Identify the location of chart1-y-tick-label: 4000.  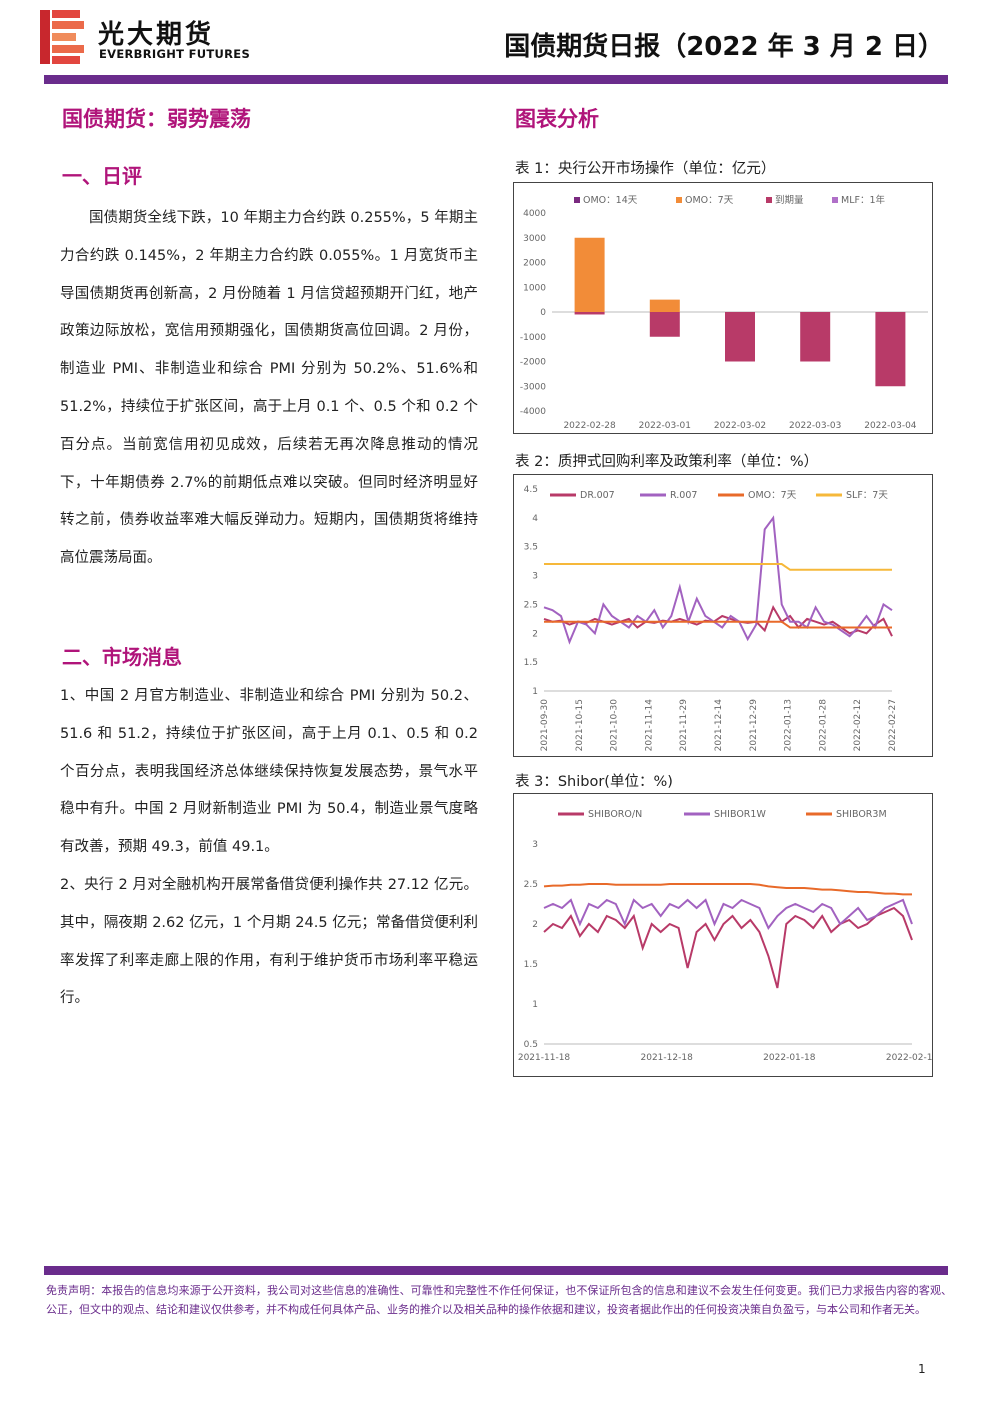
(534, 214).